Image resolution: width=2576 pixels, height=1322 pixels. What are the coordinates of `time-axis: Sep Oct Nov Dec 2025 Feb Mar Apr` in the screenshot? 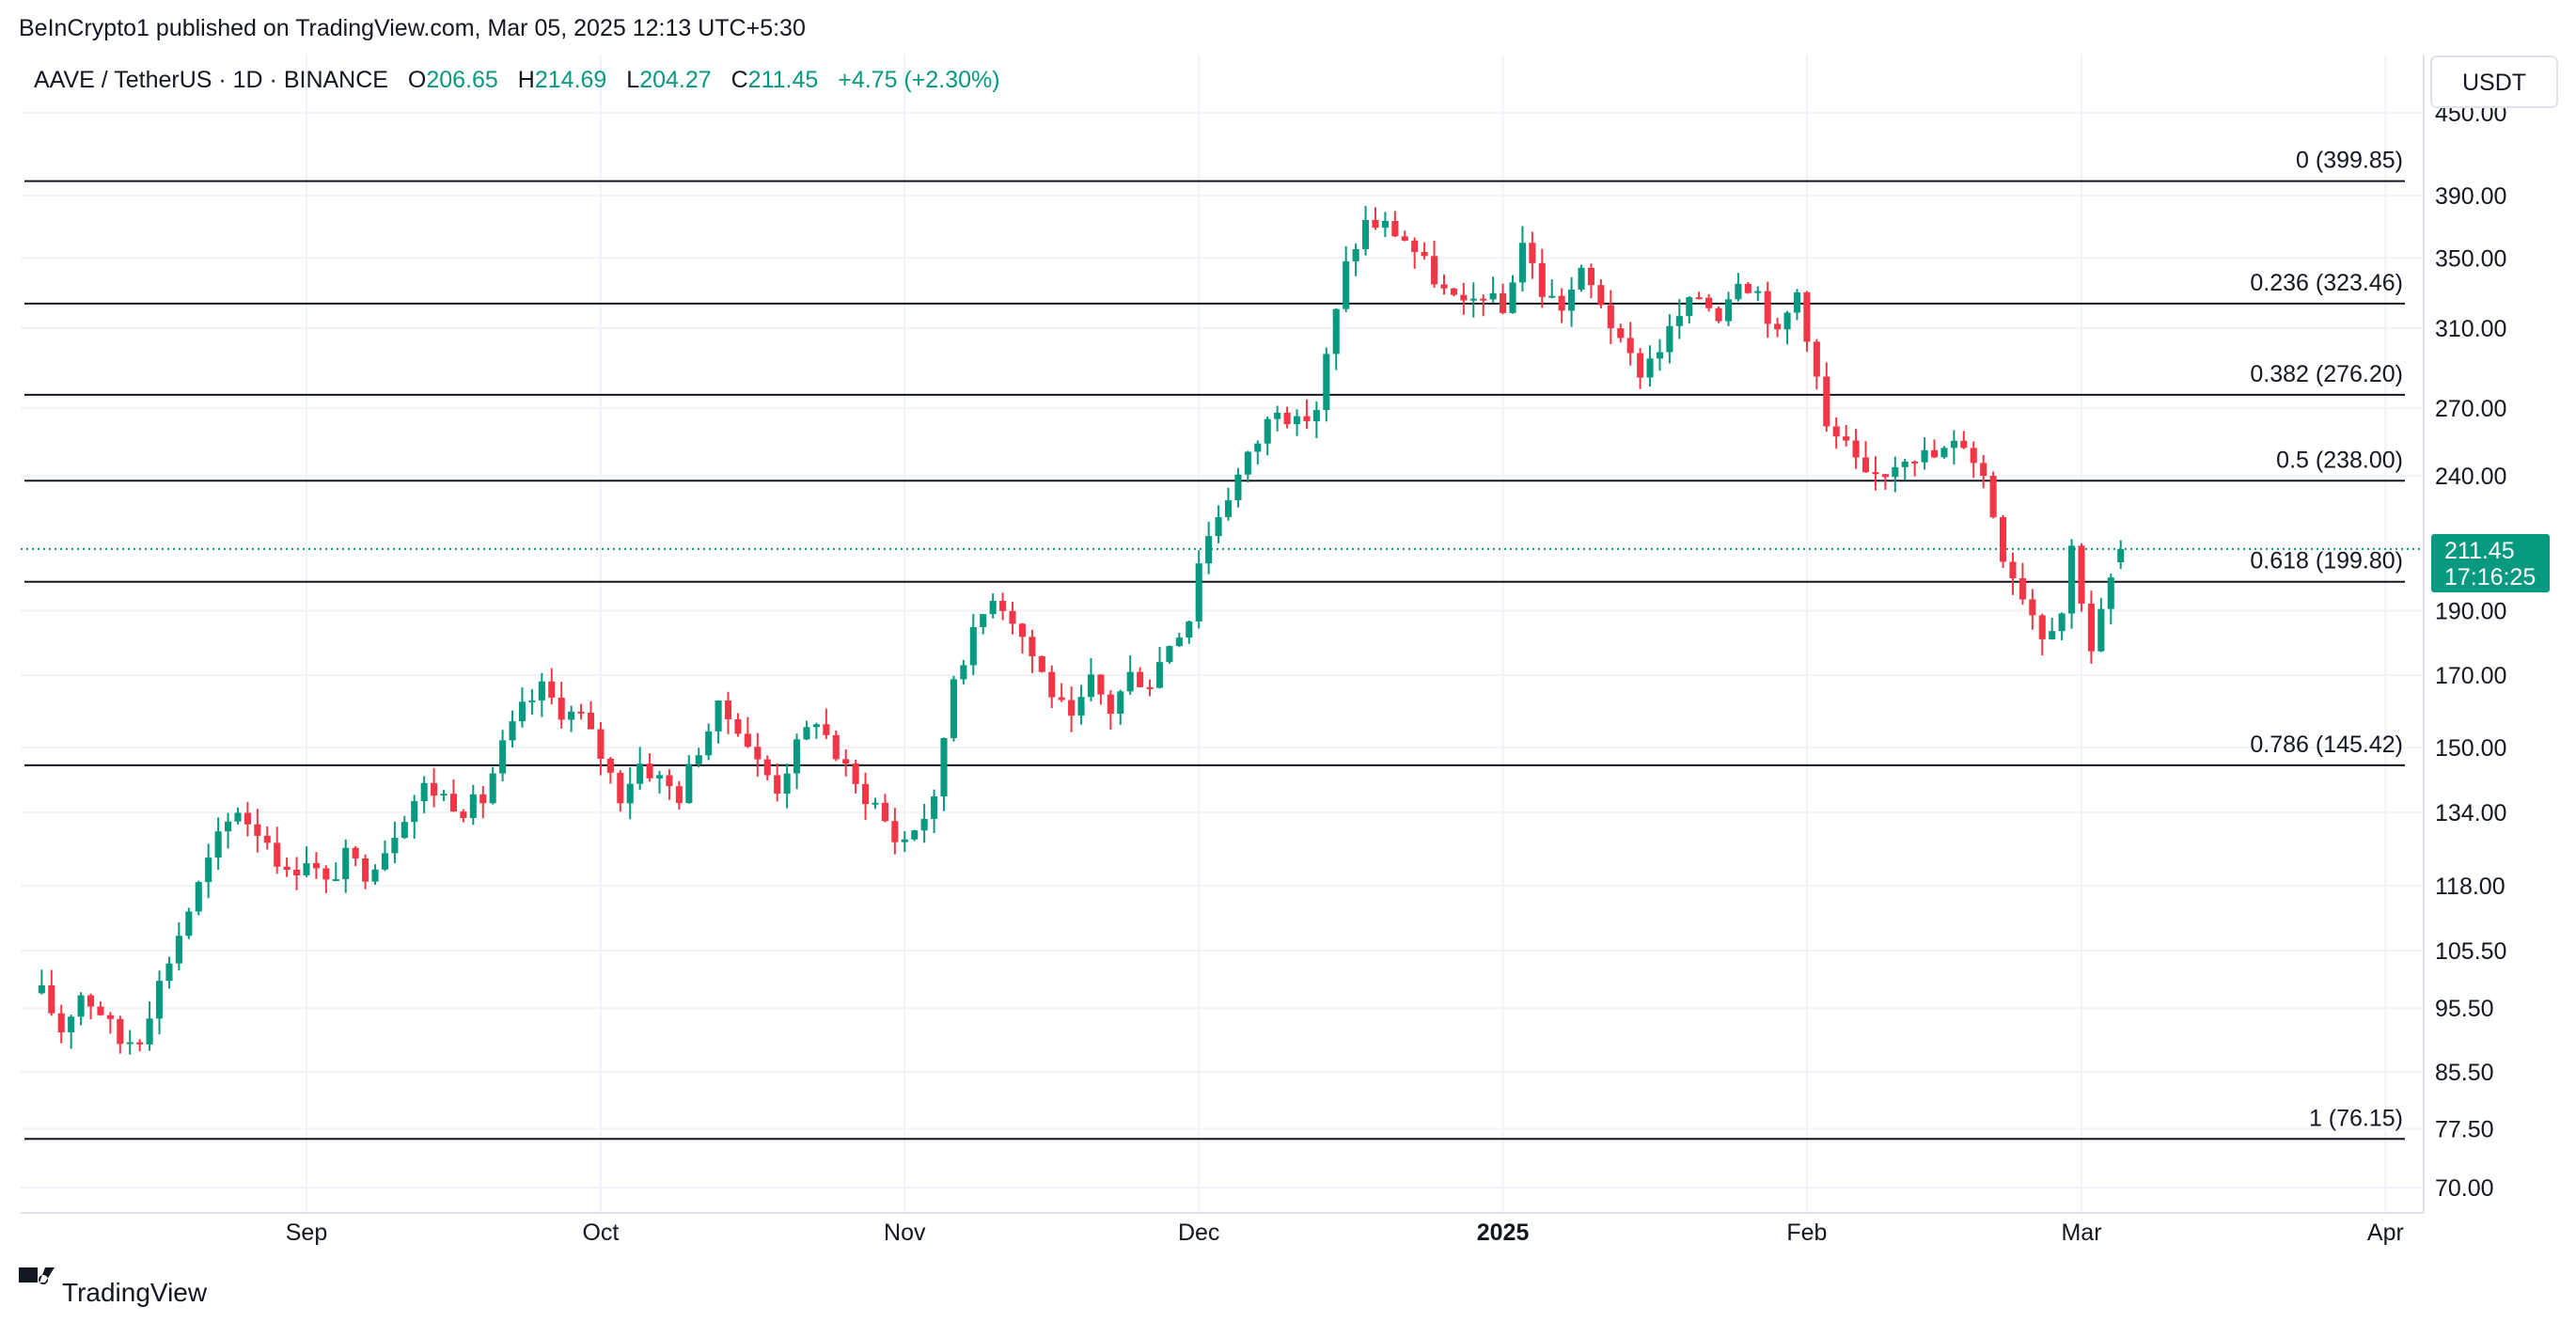 It's located at (1345, 1233).